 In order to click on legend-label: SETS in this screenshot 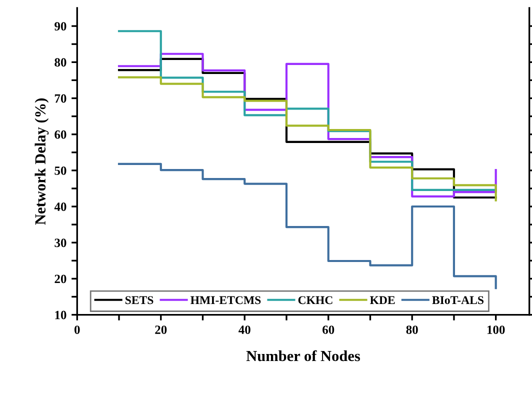, I will do `click(139, 300)`.